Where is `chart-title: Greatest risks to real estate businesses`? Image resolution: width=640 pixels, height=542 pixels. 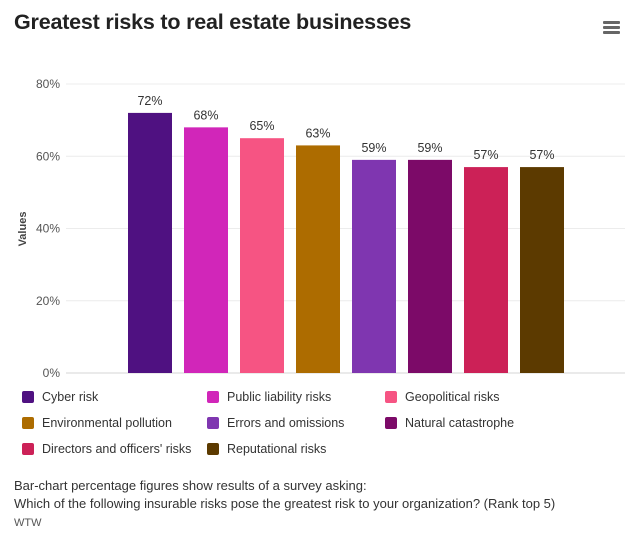
chart-title: Greatest risks to real estate businesses is located at coordinates (213, 22).